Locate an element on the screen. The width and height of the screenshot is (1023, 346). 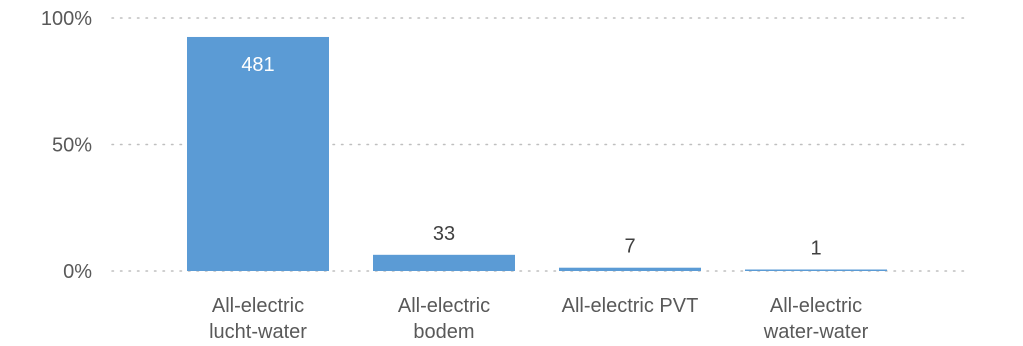
y-axis-ticks: 0% 50% 100% is located at coordinates (66, 145).